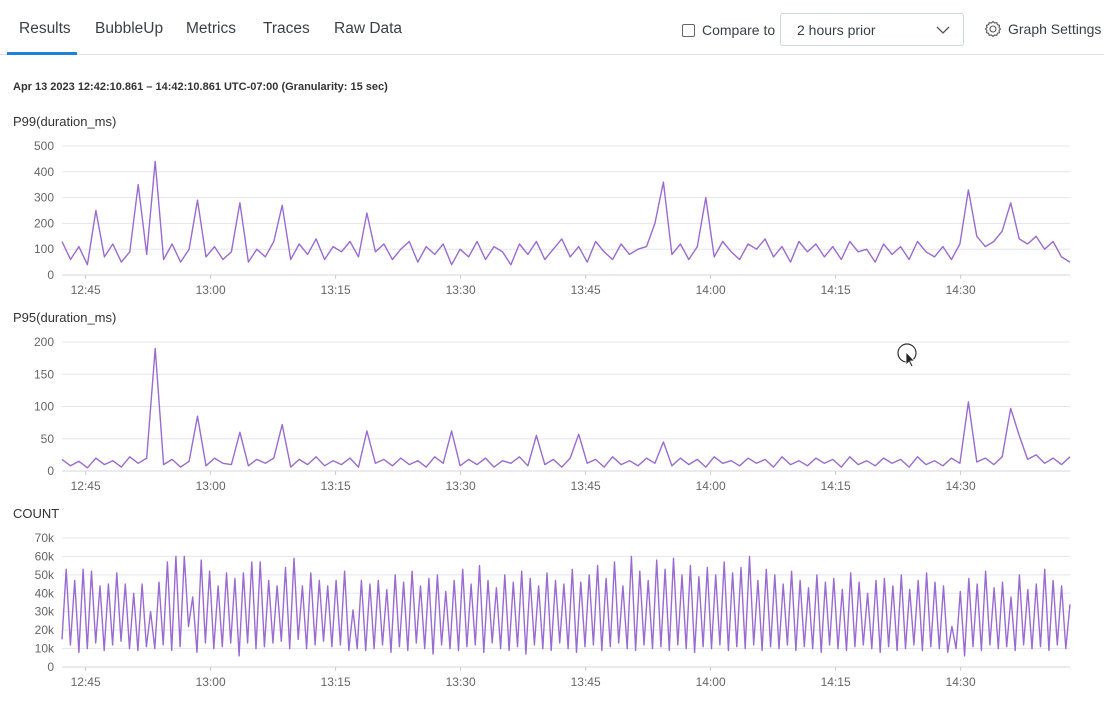 The height and width of the screenshot is (706, 1120). What do you see at coordinates (907, 355) in the screenshot?
I see `mouse-cursor-icon` at bounding box center [907, 355].